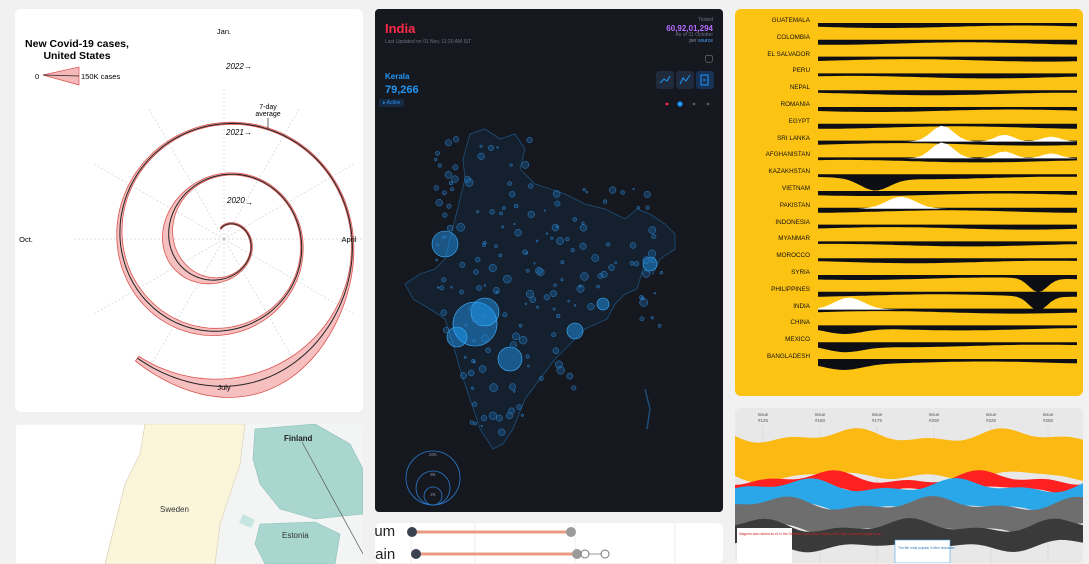  What do you see at coordinates (571, 532) in the screenshot?
I see `range-handle-1-right` at bounding box center [571, 532].